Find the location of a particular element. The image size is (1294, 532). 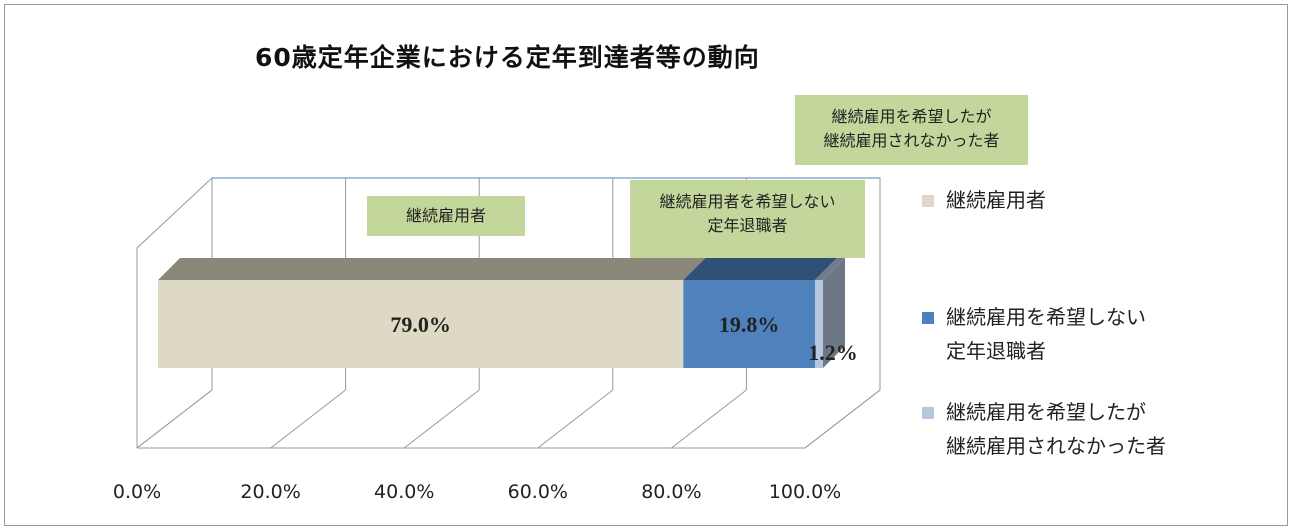

annotation: 継続雇用を希望したが 継続雇用されなかった者 is located at coordinates (911, 130).